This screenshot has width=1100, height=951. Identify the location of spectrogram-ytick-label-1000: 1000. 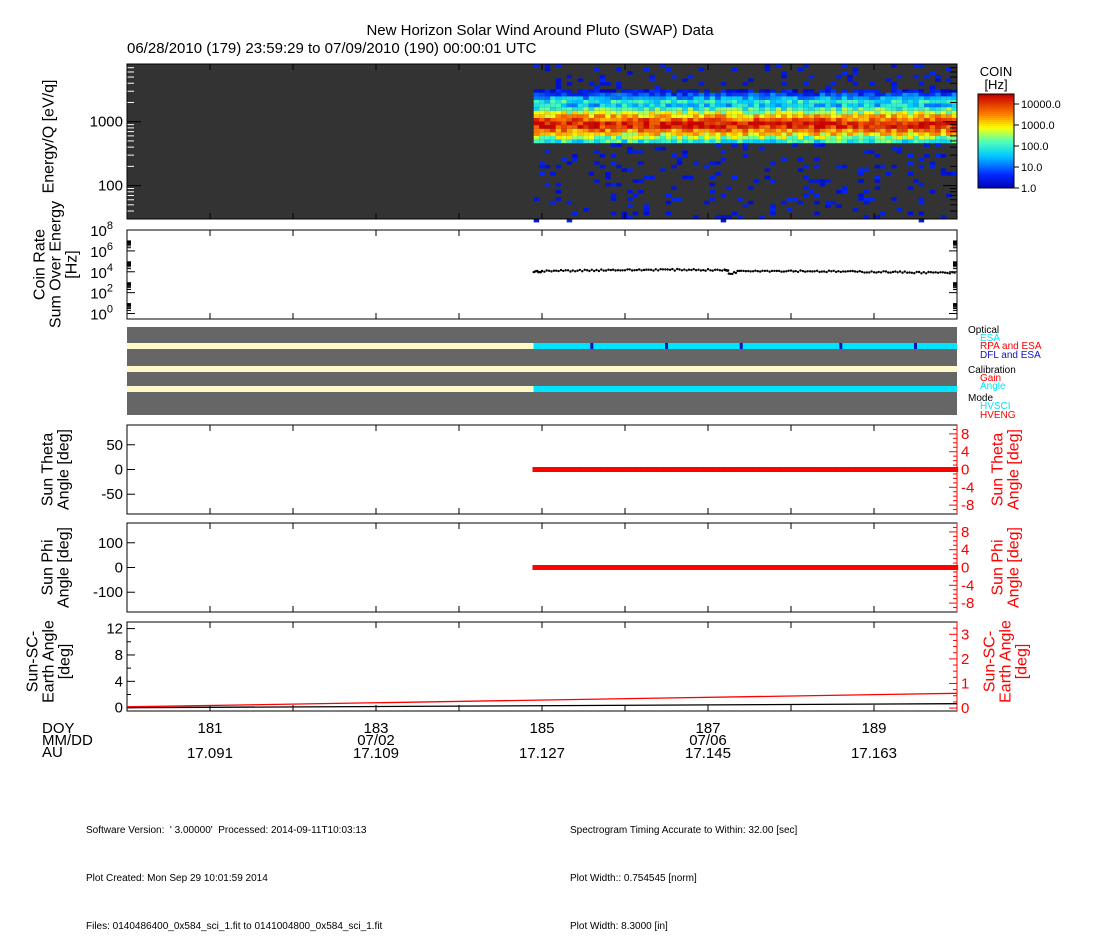
(106, 122).